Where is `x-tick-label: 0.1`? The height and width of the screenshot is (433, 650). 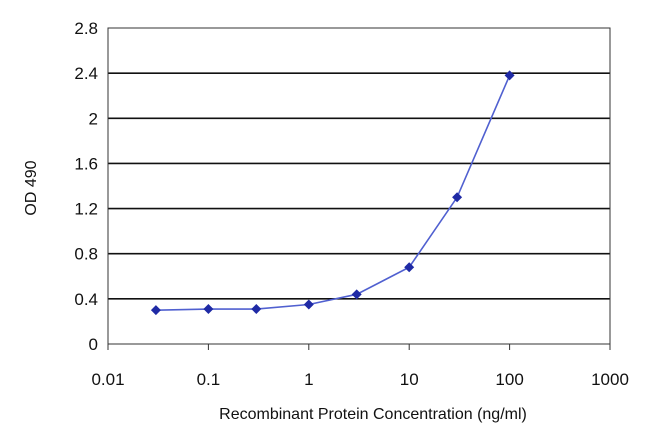 x-tick-label: 0.1 is located at coordinates (209, 379).